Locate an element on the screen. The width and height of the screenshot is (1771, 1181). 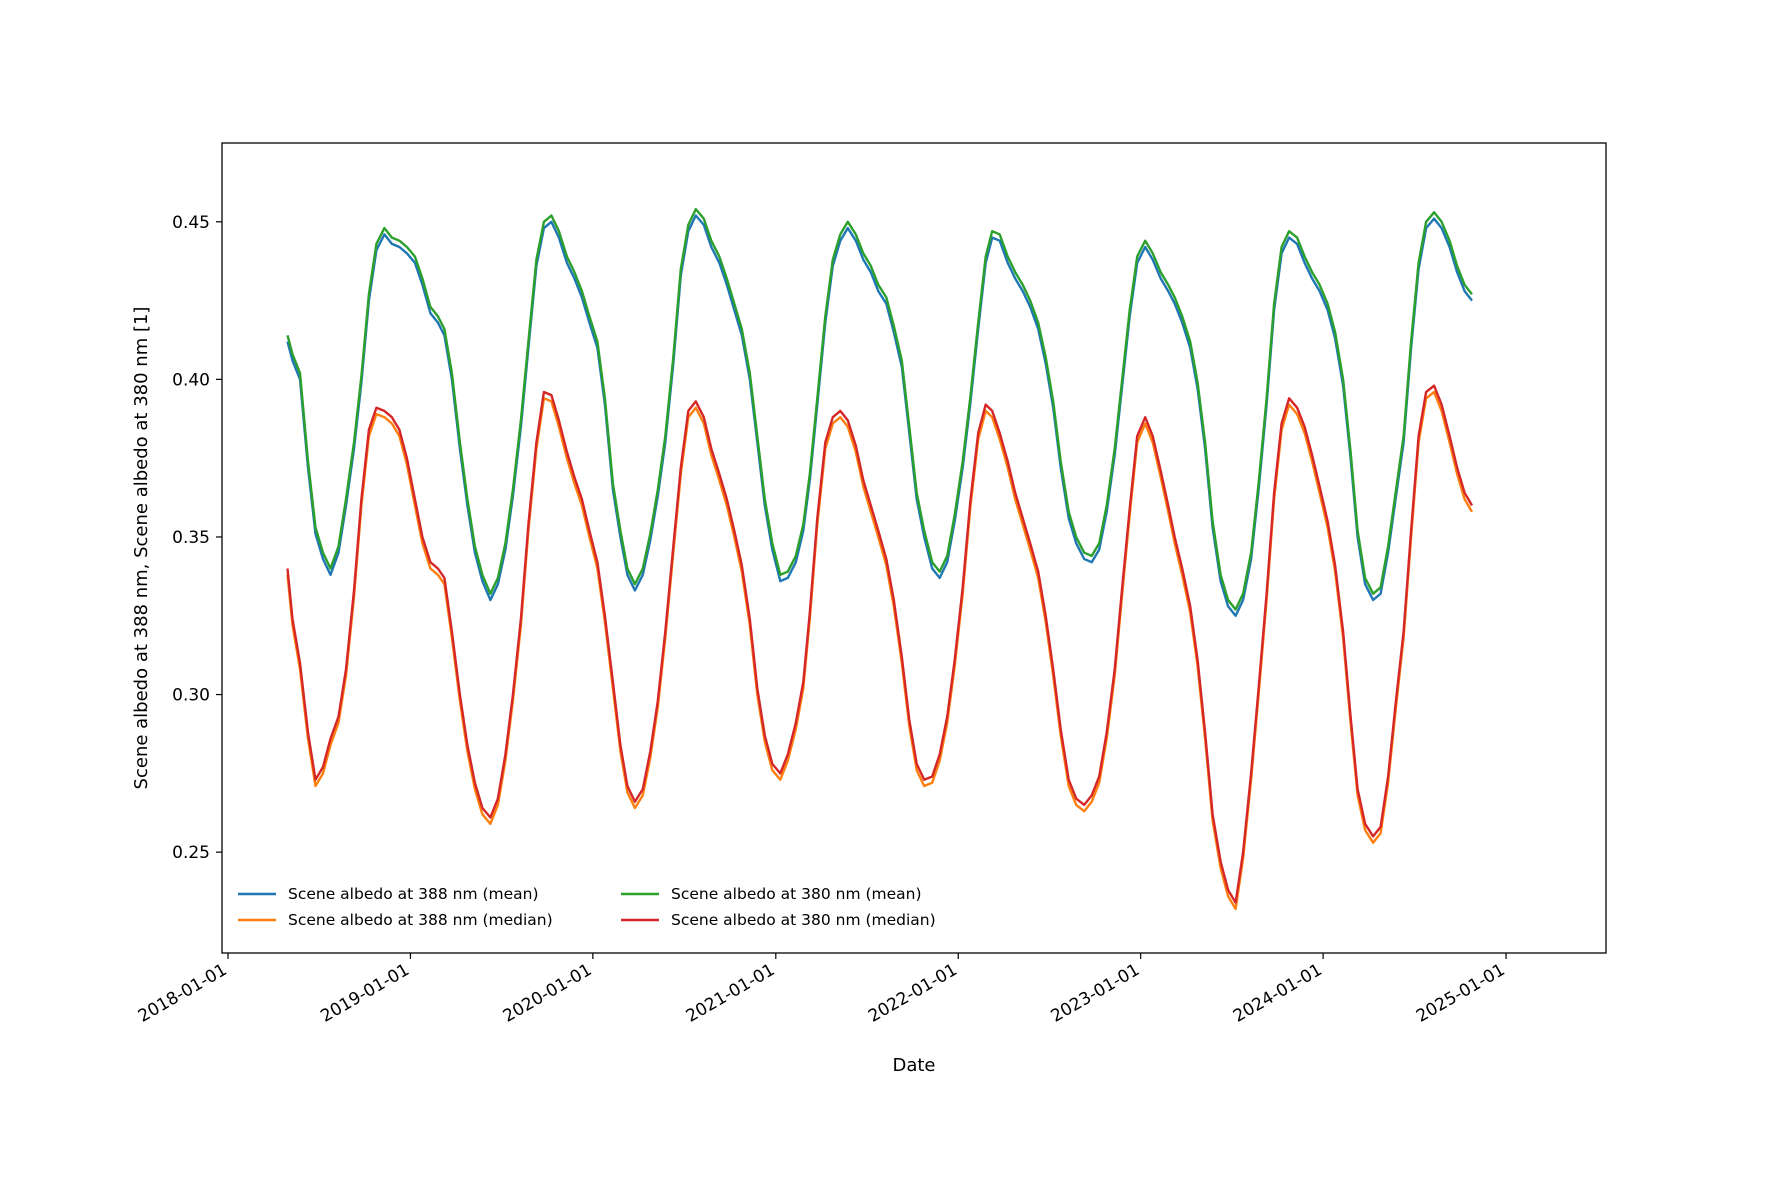
y-axis: 0.25 0.30 0.35 0.40 0.45 is located at coordinates (197, 538).